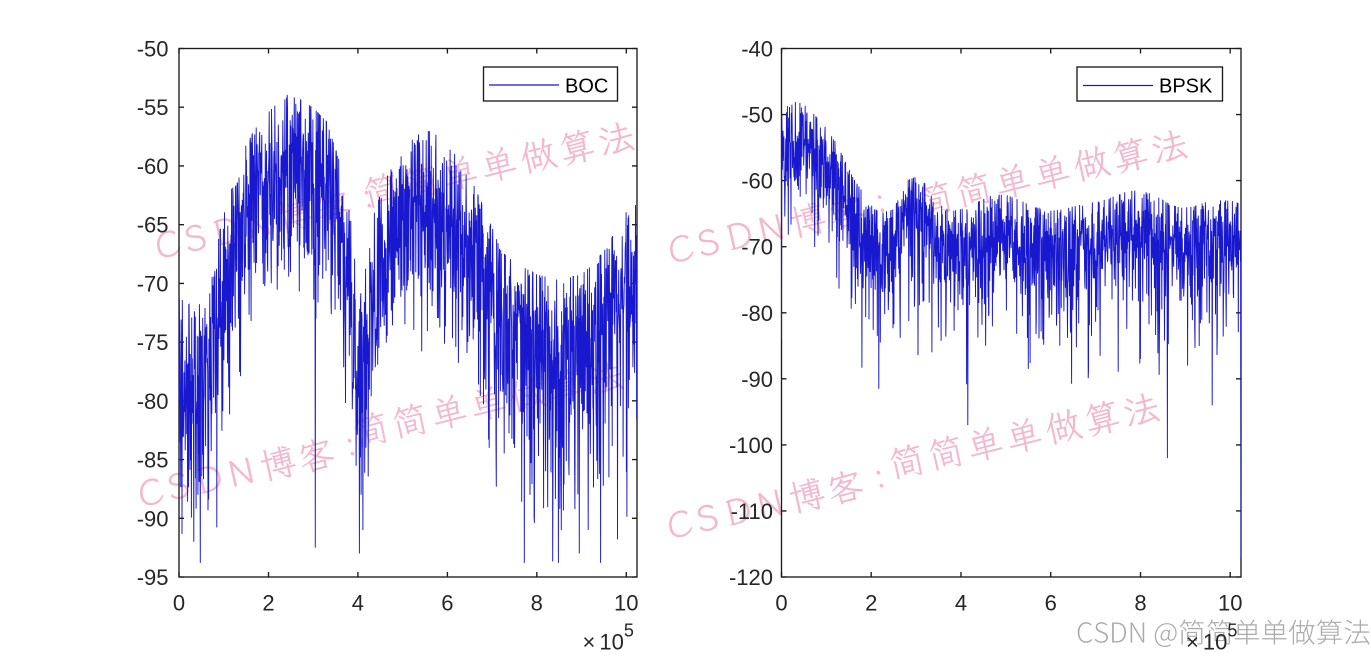 This screenshot has height=656, width=1371. I want to click on svg-text: -95, so click(153, 577).